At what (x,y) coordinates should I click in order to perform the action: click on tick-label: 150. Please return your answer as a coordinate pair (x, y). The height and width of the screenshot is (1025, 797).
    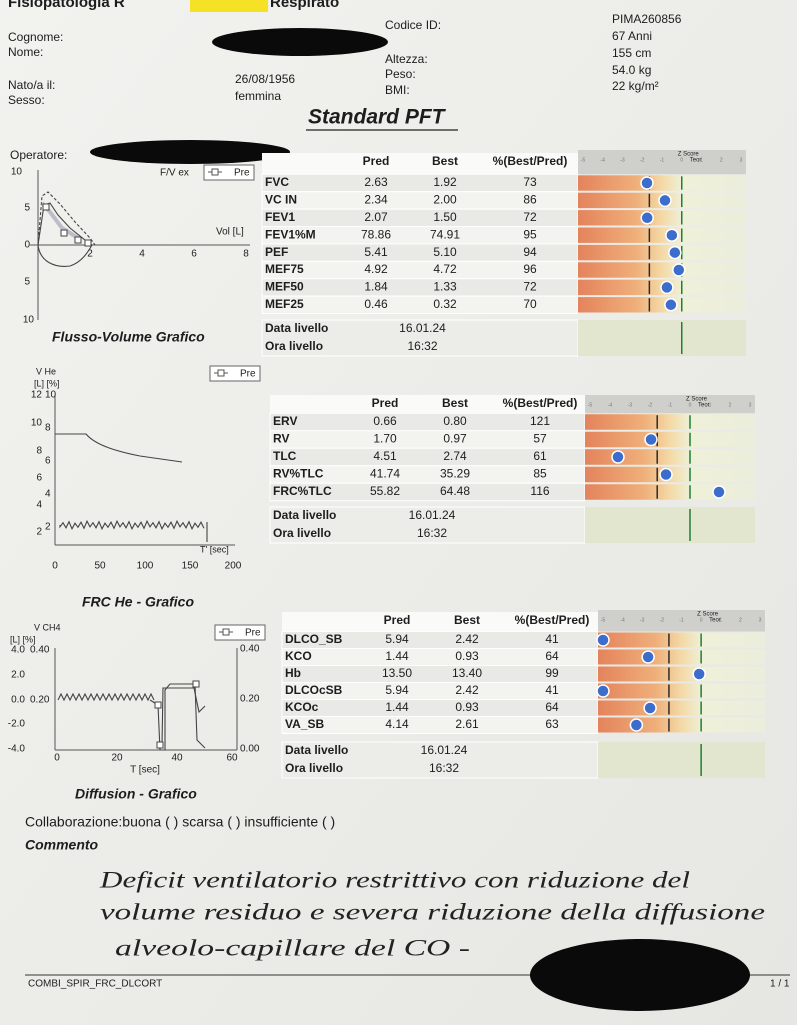
    Looking at the image, I should click on (190, 566).